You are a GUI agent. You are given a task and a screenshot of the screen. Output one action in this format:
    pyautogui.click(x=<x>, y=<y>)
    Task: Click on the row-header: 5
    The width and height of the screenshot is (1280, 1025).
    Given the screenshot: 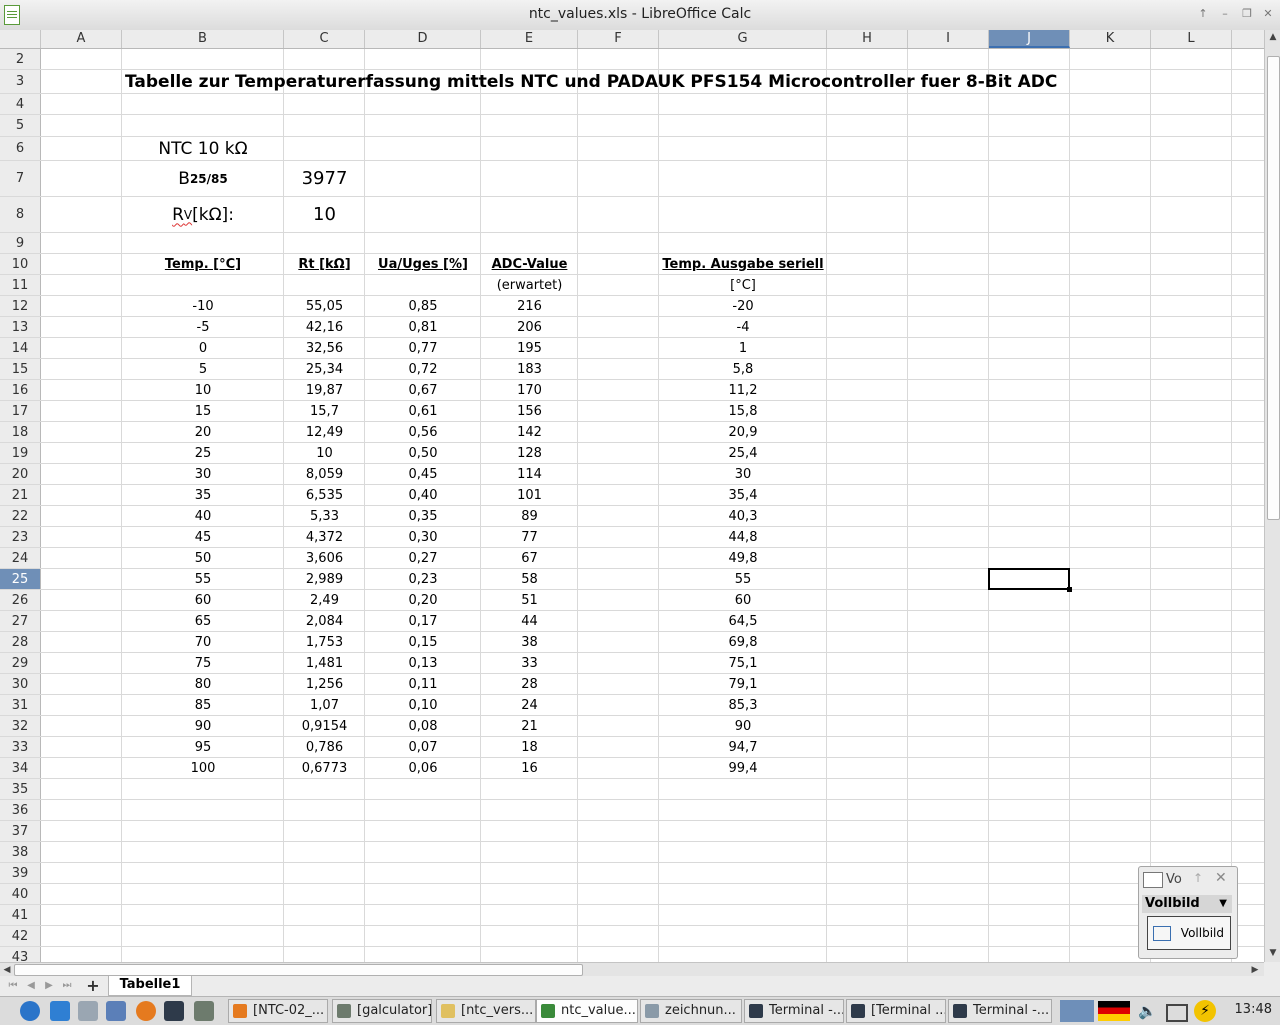 What is the action you would take?
    pyautogui.click(x=20, y=125)
    